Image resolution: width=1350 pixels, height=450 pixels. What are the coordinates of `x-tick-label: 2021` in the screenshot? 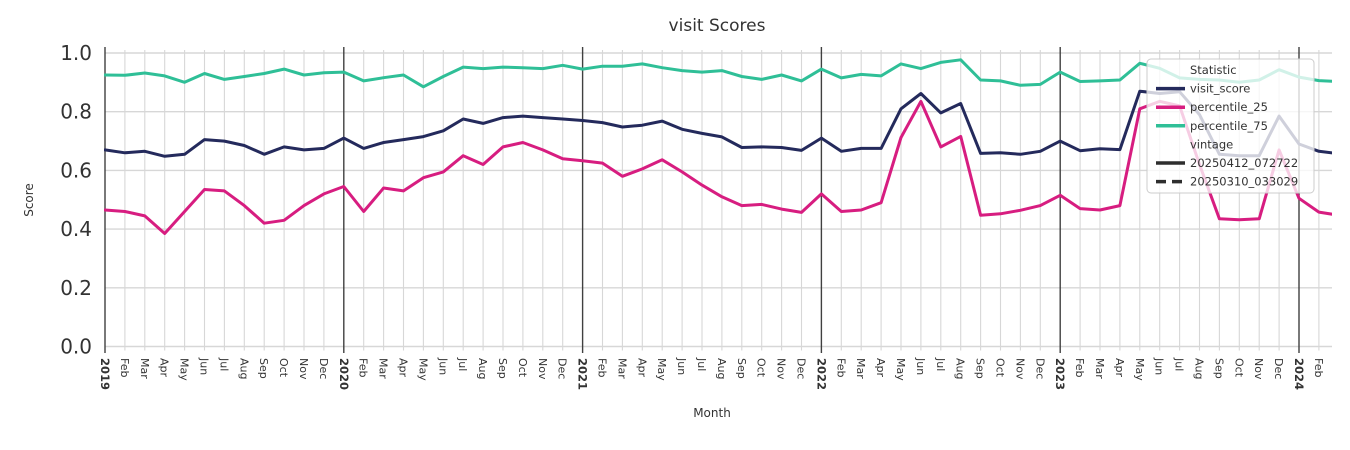 It's located at (583, 374).